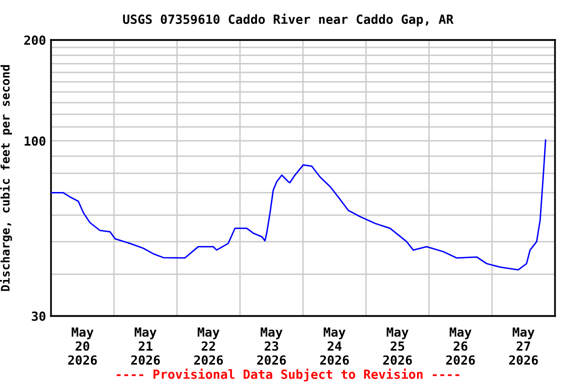  Describe the element at coordinates (523, 346) in the screenshot. I see `x-tick-label: May 27 2026` at that location.